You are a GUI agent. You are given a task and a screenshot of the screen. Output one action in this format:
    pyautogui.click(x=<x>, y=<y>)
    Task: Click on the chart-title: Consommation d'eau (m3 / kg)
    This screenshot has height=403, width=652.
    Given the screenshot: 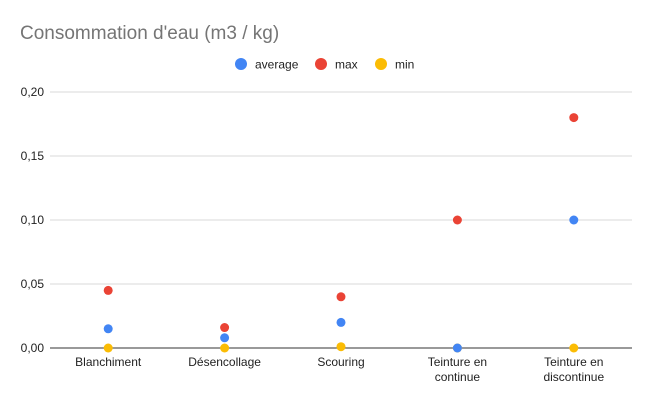 What is the action you would take?
    pyautogui.click(x=149, y=33)
    